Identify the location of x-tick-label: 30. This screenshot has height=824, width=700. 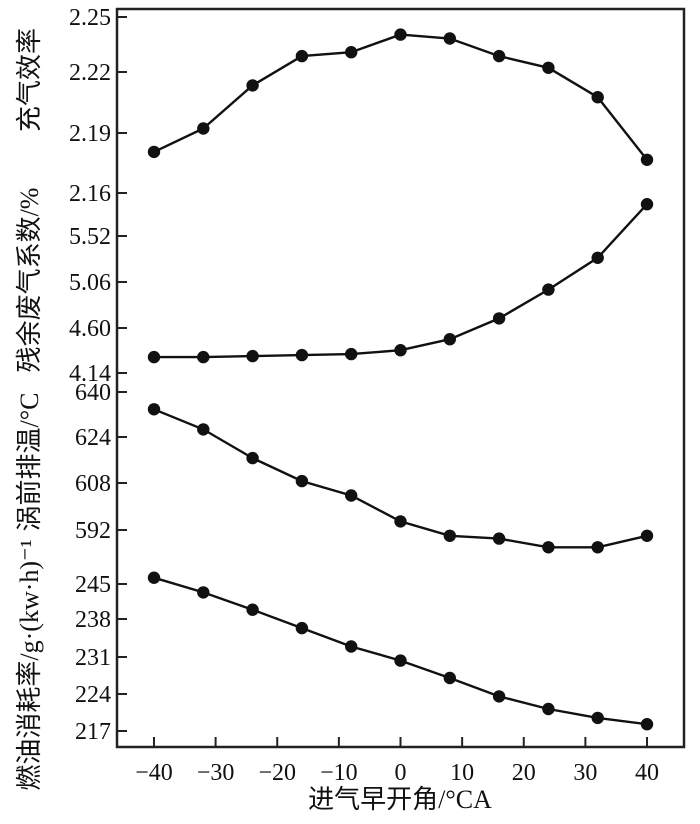
(585, 773).